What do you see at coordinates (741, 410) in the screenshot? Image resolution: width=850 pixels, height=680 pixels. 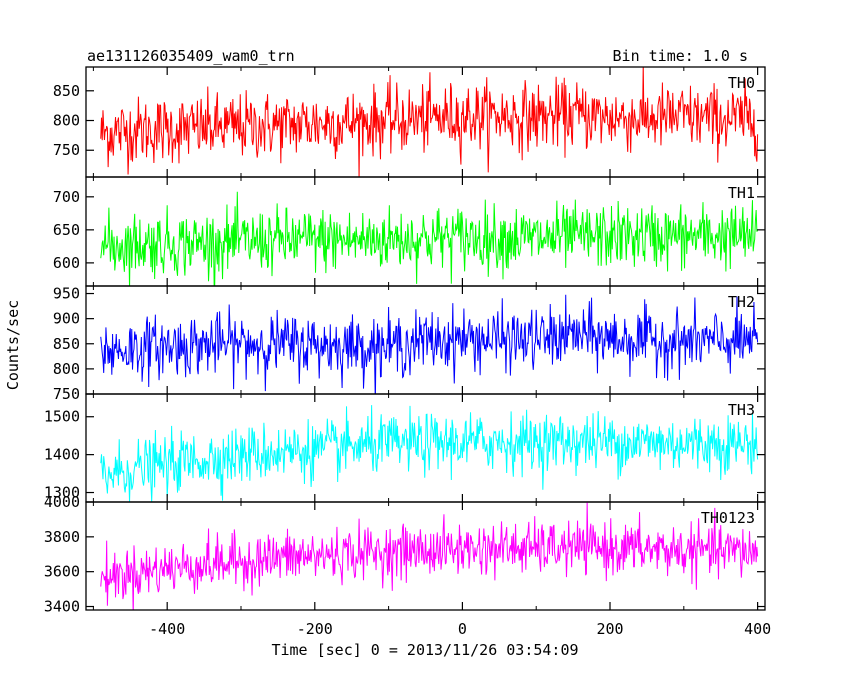 I see `series-label-th3: TH3` at bounding box center [741, 410].